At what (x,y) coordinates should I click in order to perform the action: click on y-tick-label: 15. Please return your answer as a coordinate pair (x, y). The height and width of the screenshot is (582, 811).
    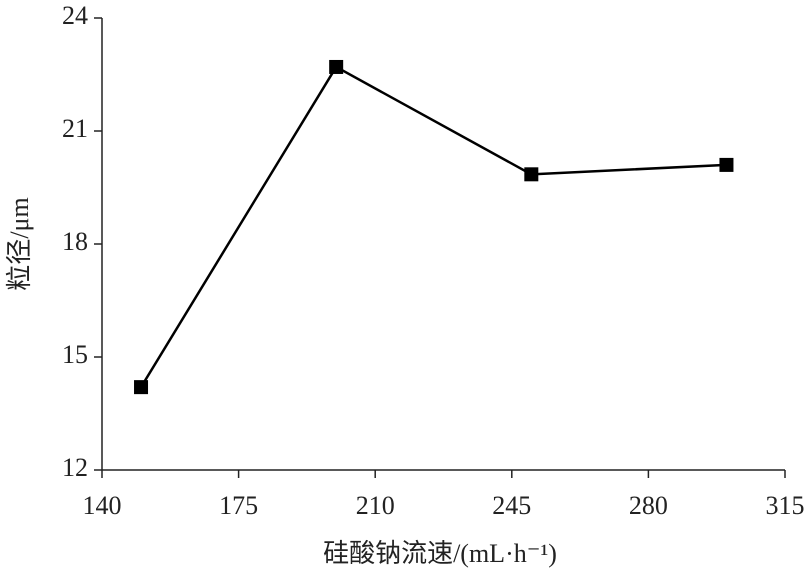
    Looking at the image, I should click on (75, 354).